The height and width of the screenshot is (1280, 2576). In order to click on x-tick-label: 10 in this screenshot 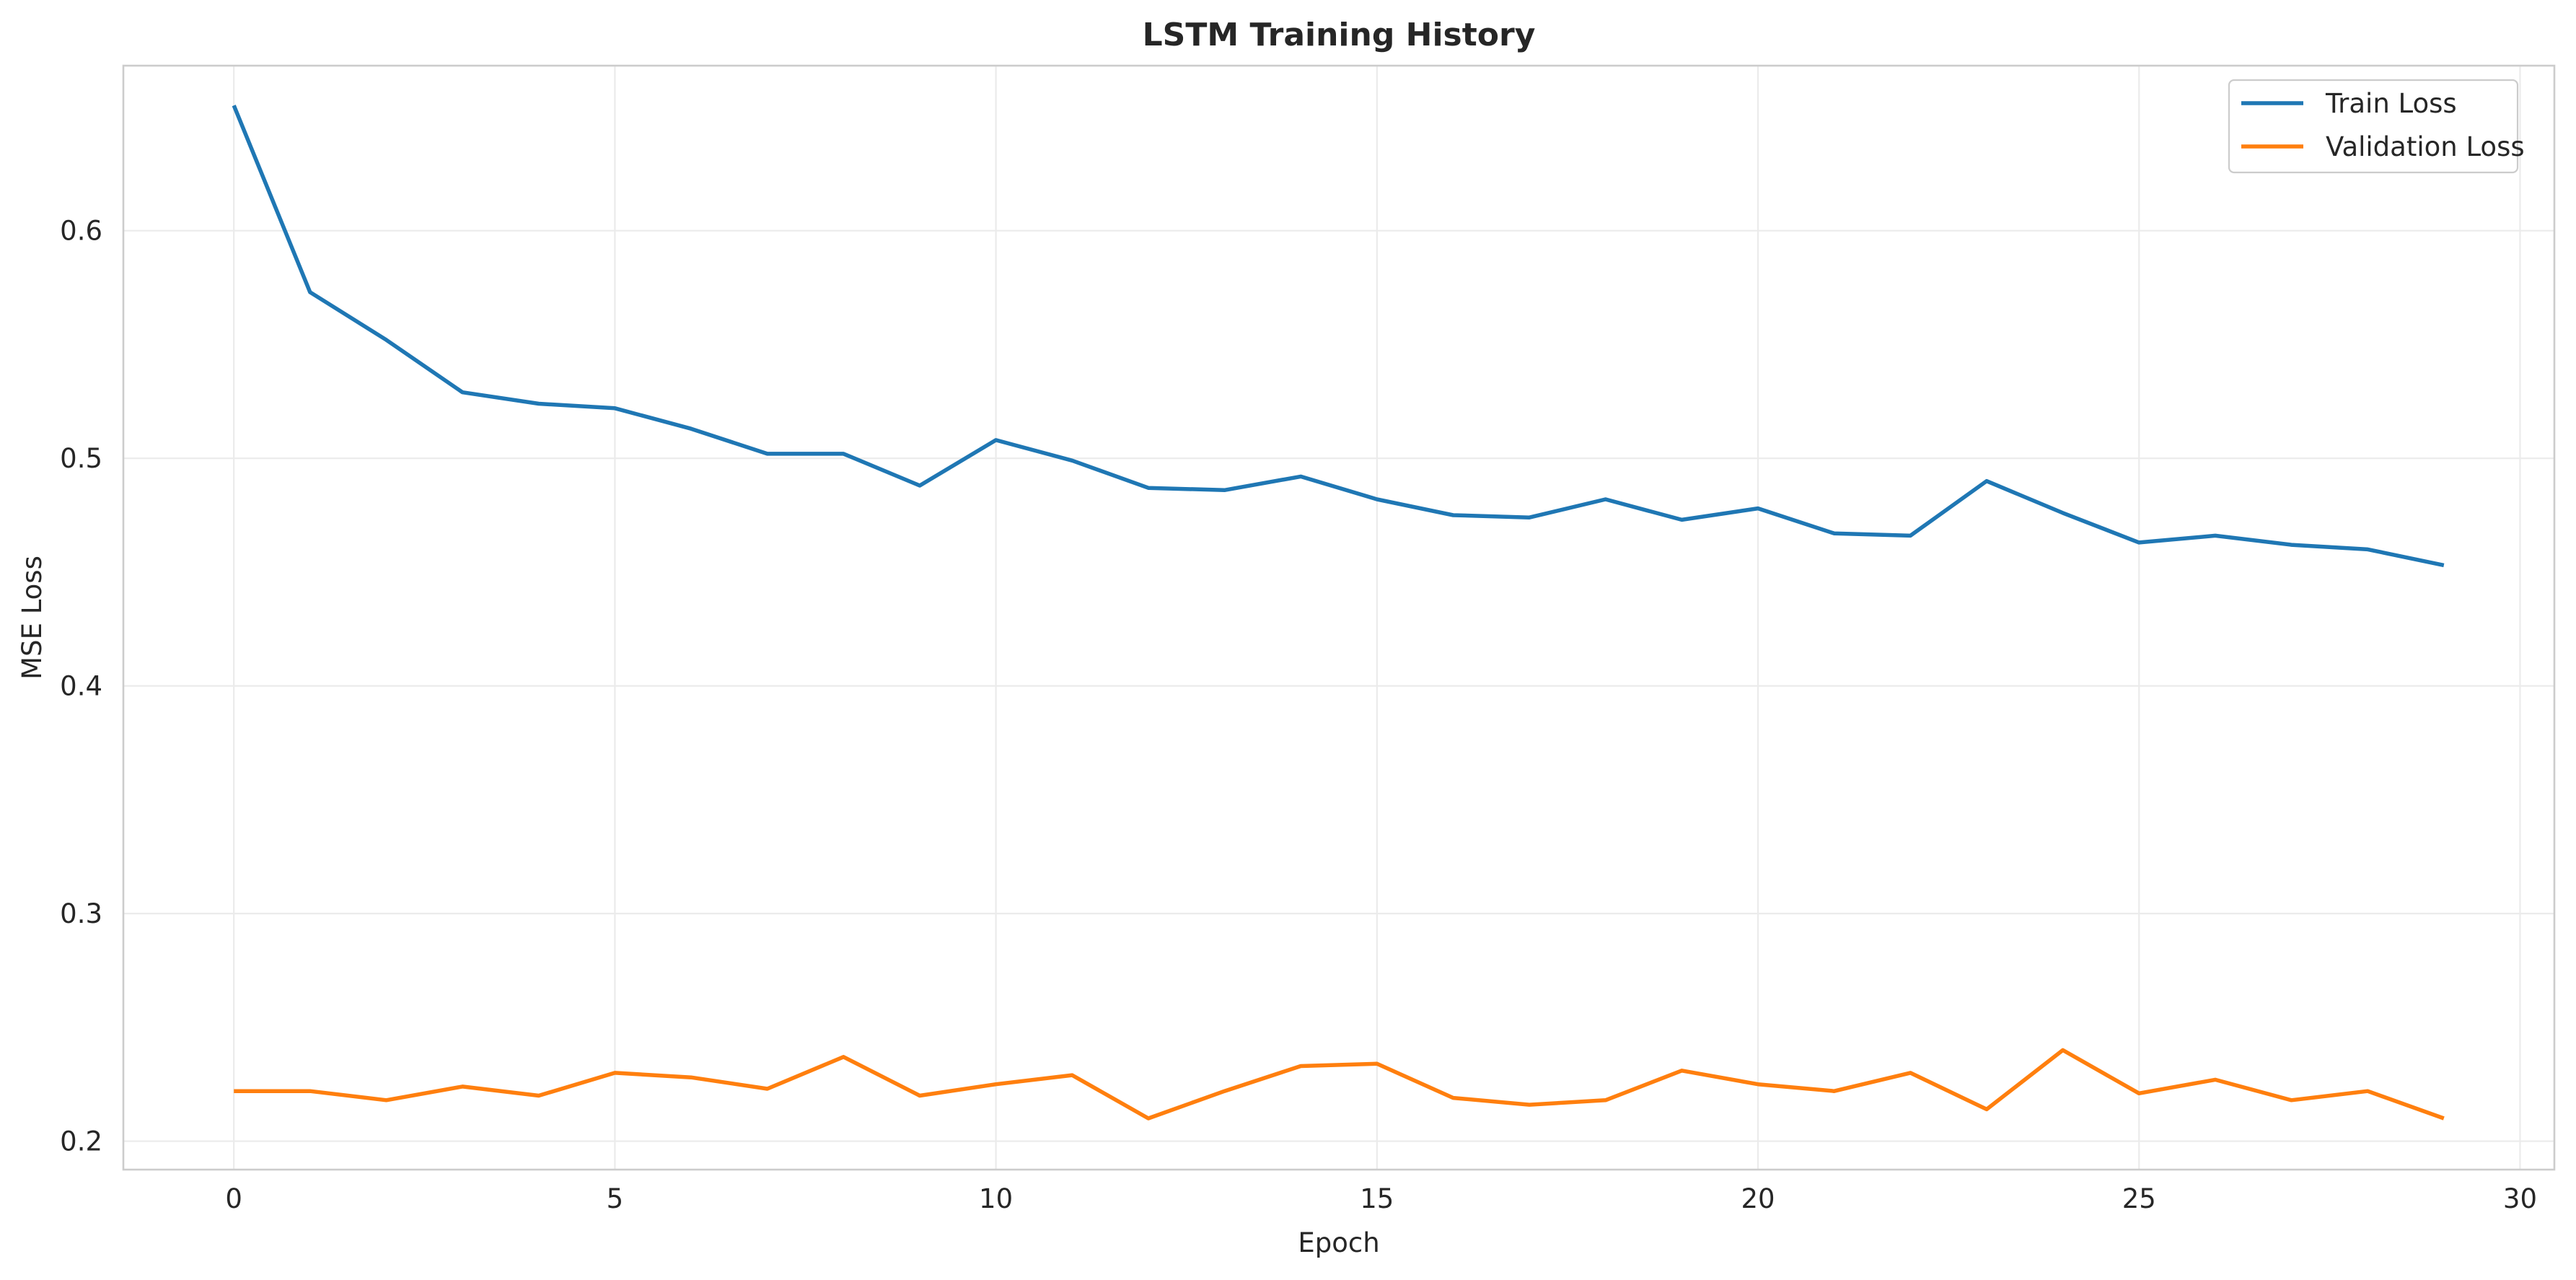, I will do `click(996, 1198)`.